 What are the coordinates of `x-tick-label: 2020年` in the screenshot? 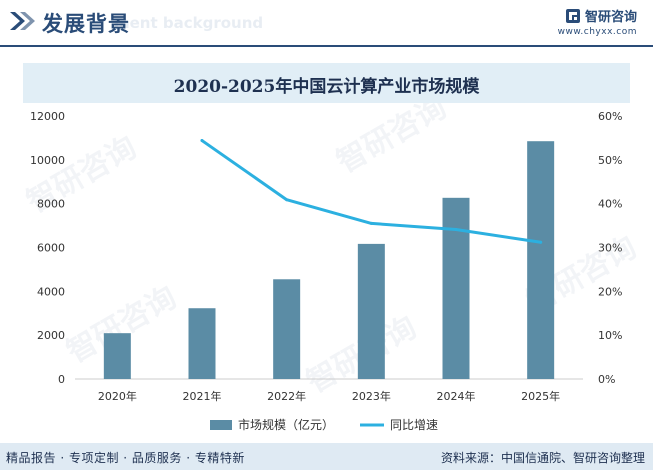 It's located at (117, 396).